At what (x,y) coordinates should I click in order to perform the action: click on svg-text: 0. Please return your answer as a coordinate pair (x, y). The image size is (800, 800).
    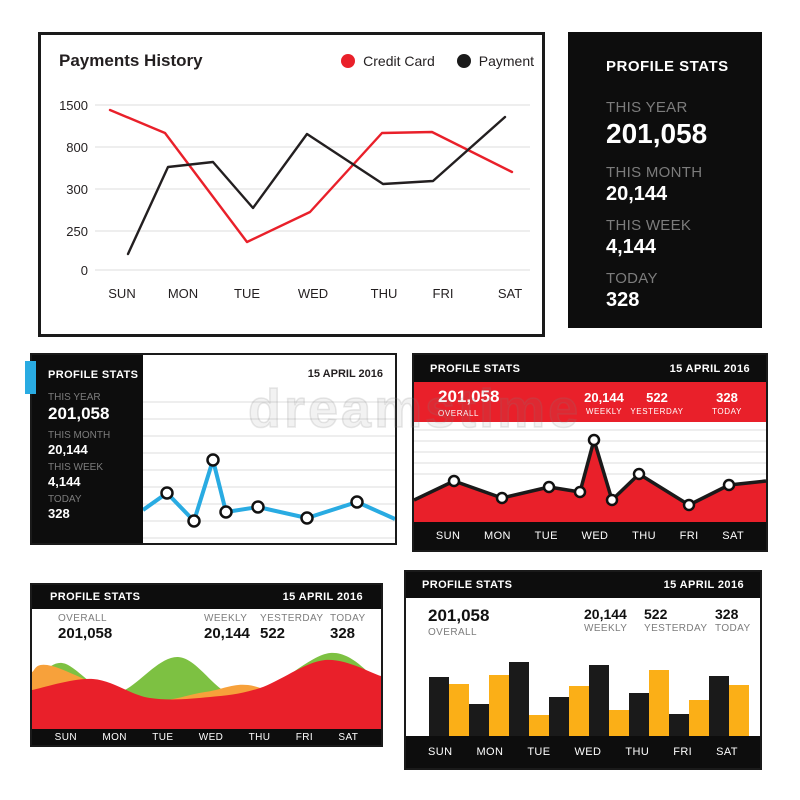
    Looking at the image, I should click on (84, 270).